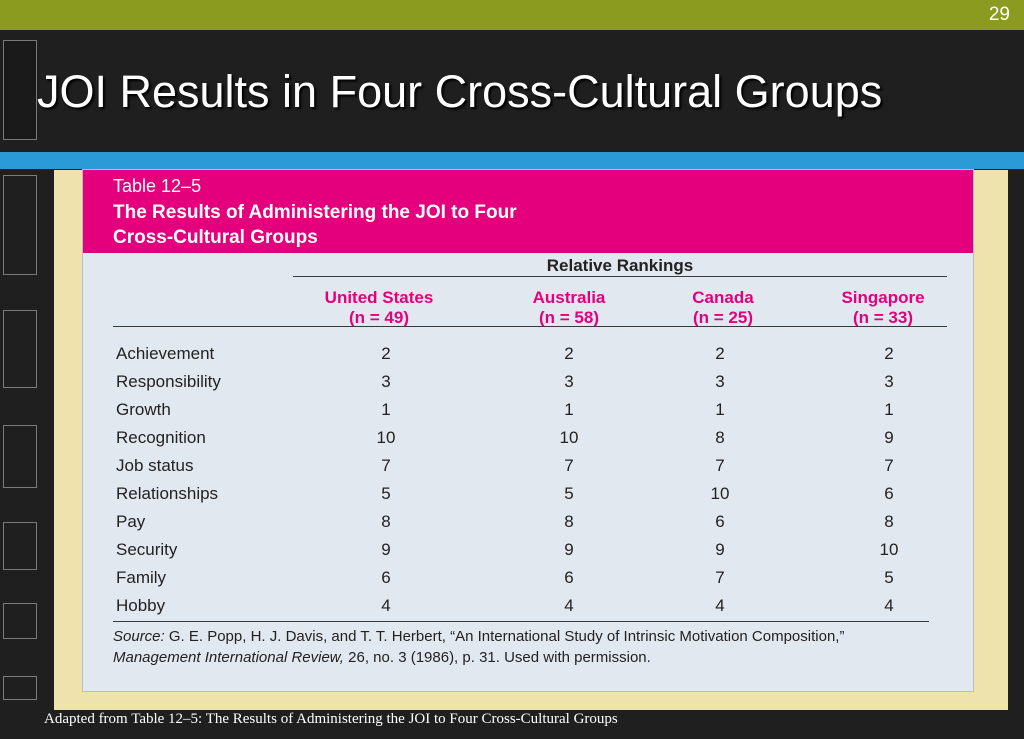 The height and width of the screenshot is (739, 1024). Describe the element at coordinates (167, 493) in the screenshot. I see `row-label: Relationships` at that location.